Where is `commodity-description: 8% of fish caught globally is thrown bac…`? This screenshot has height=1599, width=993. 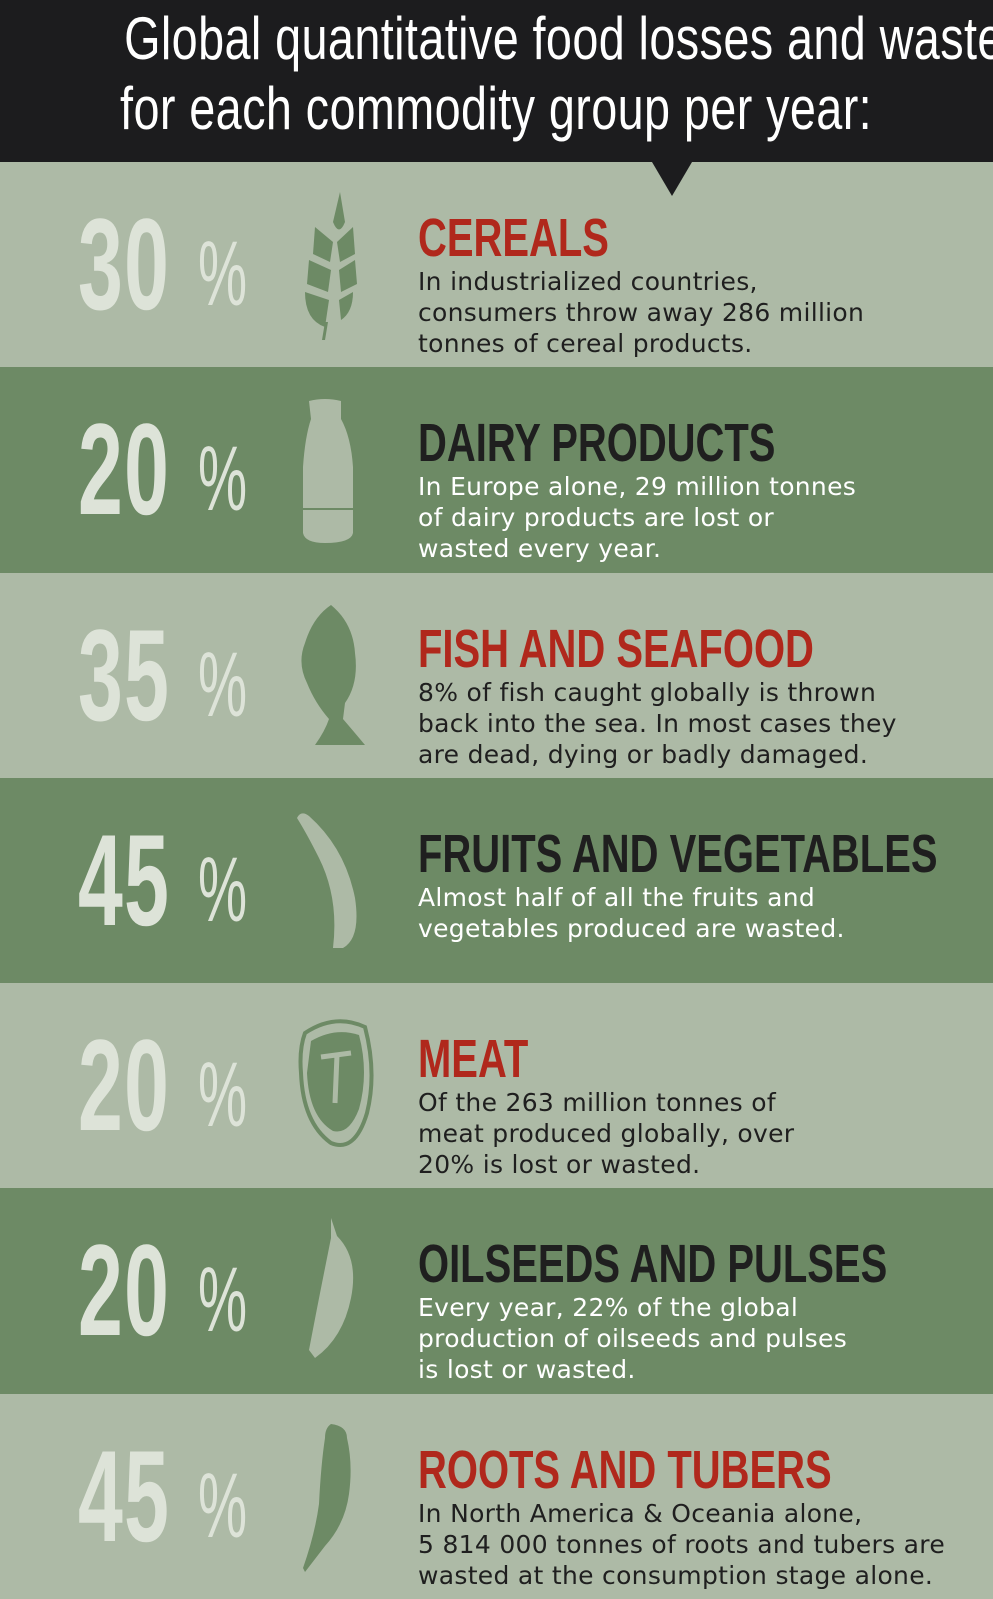 commodity-description: 8% of fish caught globally is thrown bac… is located at coordinates (657, 723).